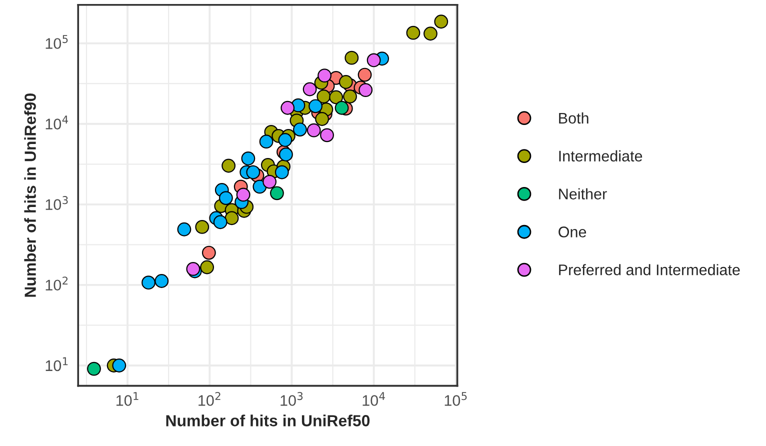 The width and height of the screenshot is (766, 446). I want to click on x-axis-title: Number of hits in UniRef50, so click(268, 420).